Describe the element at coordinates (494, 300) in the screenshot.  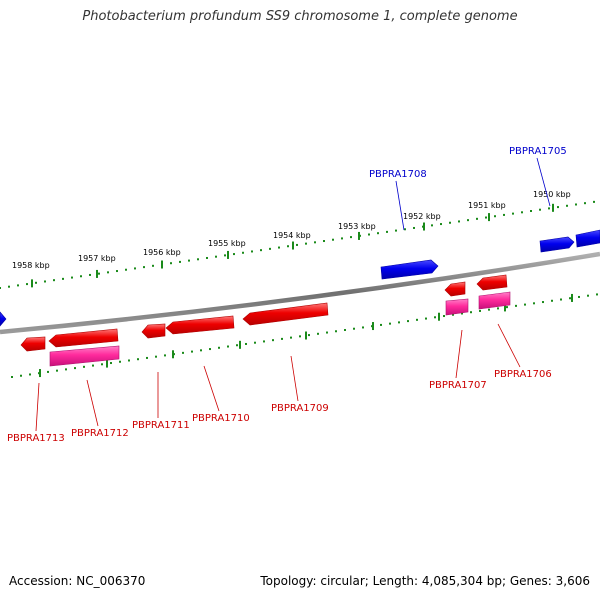
I see `feature-box-pbpra1706` at that location.